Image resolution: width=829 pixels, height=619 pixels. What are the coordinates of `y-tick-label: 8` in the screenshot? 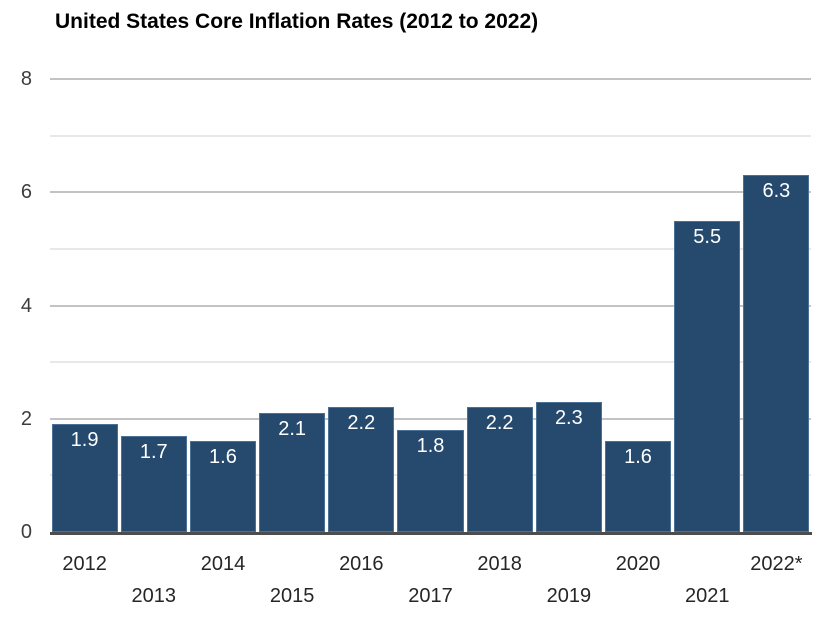 It's located at (26, 79).